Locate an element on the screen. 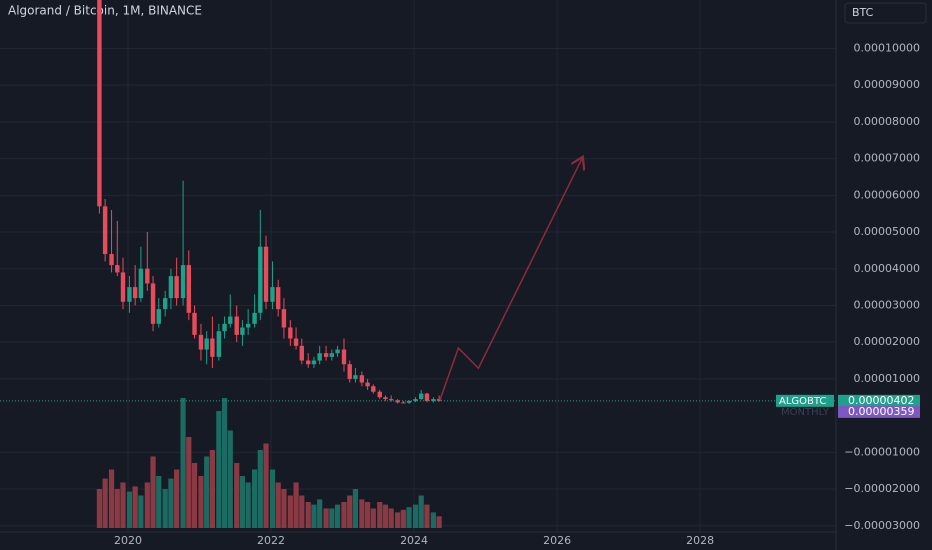 The width and height of the screenshot is (932, 550). projection-arrow is located at coordinates (511, 279).